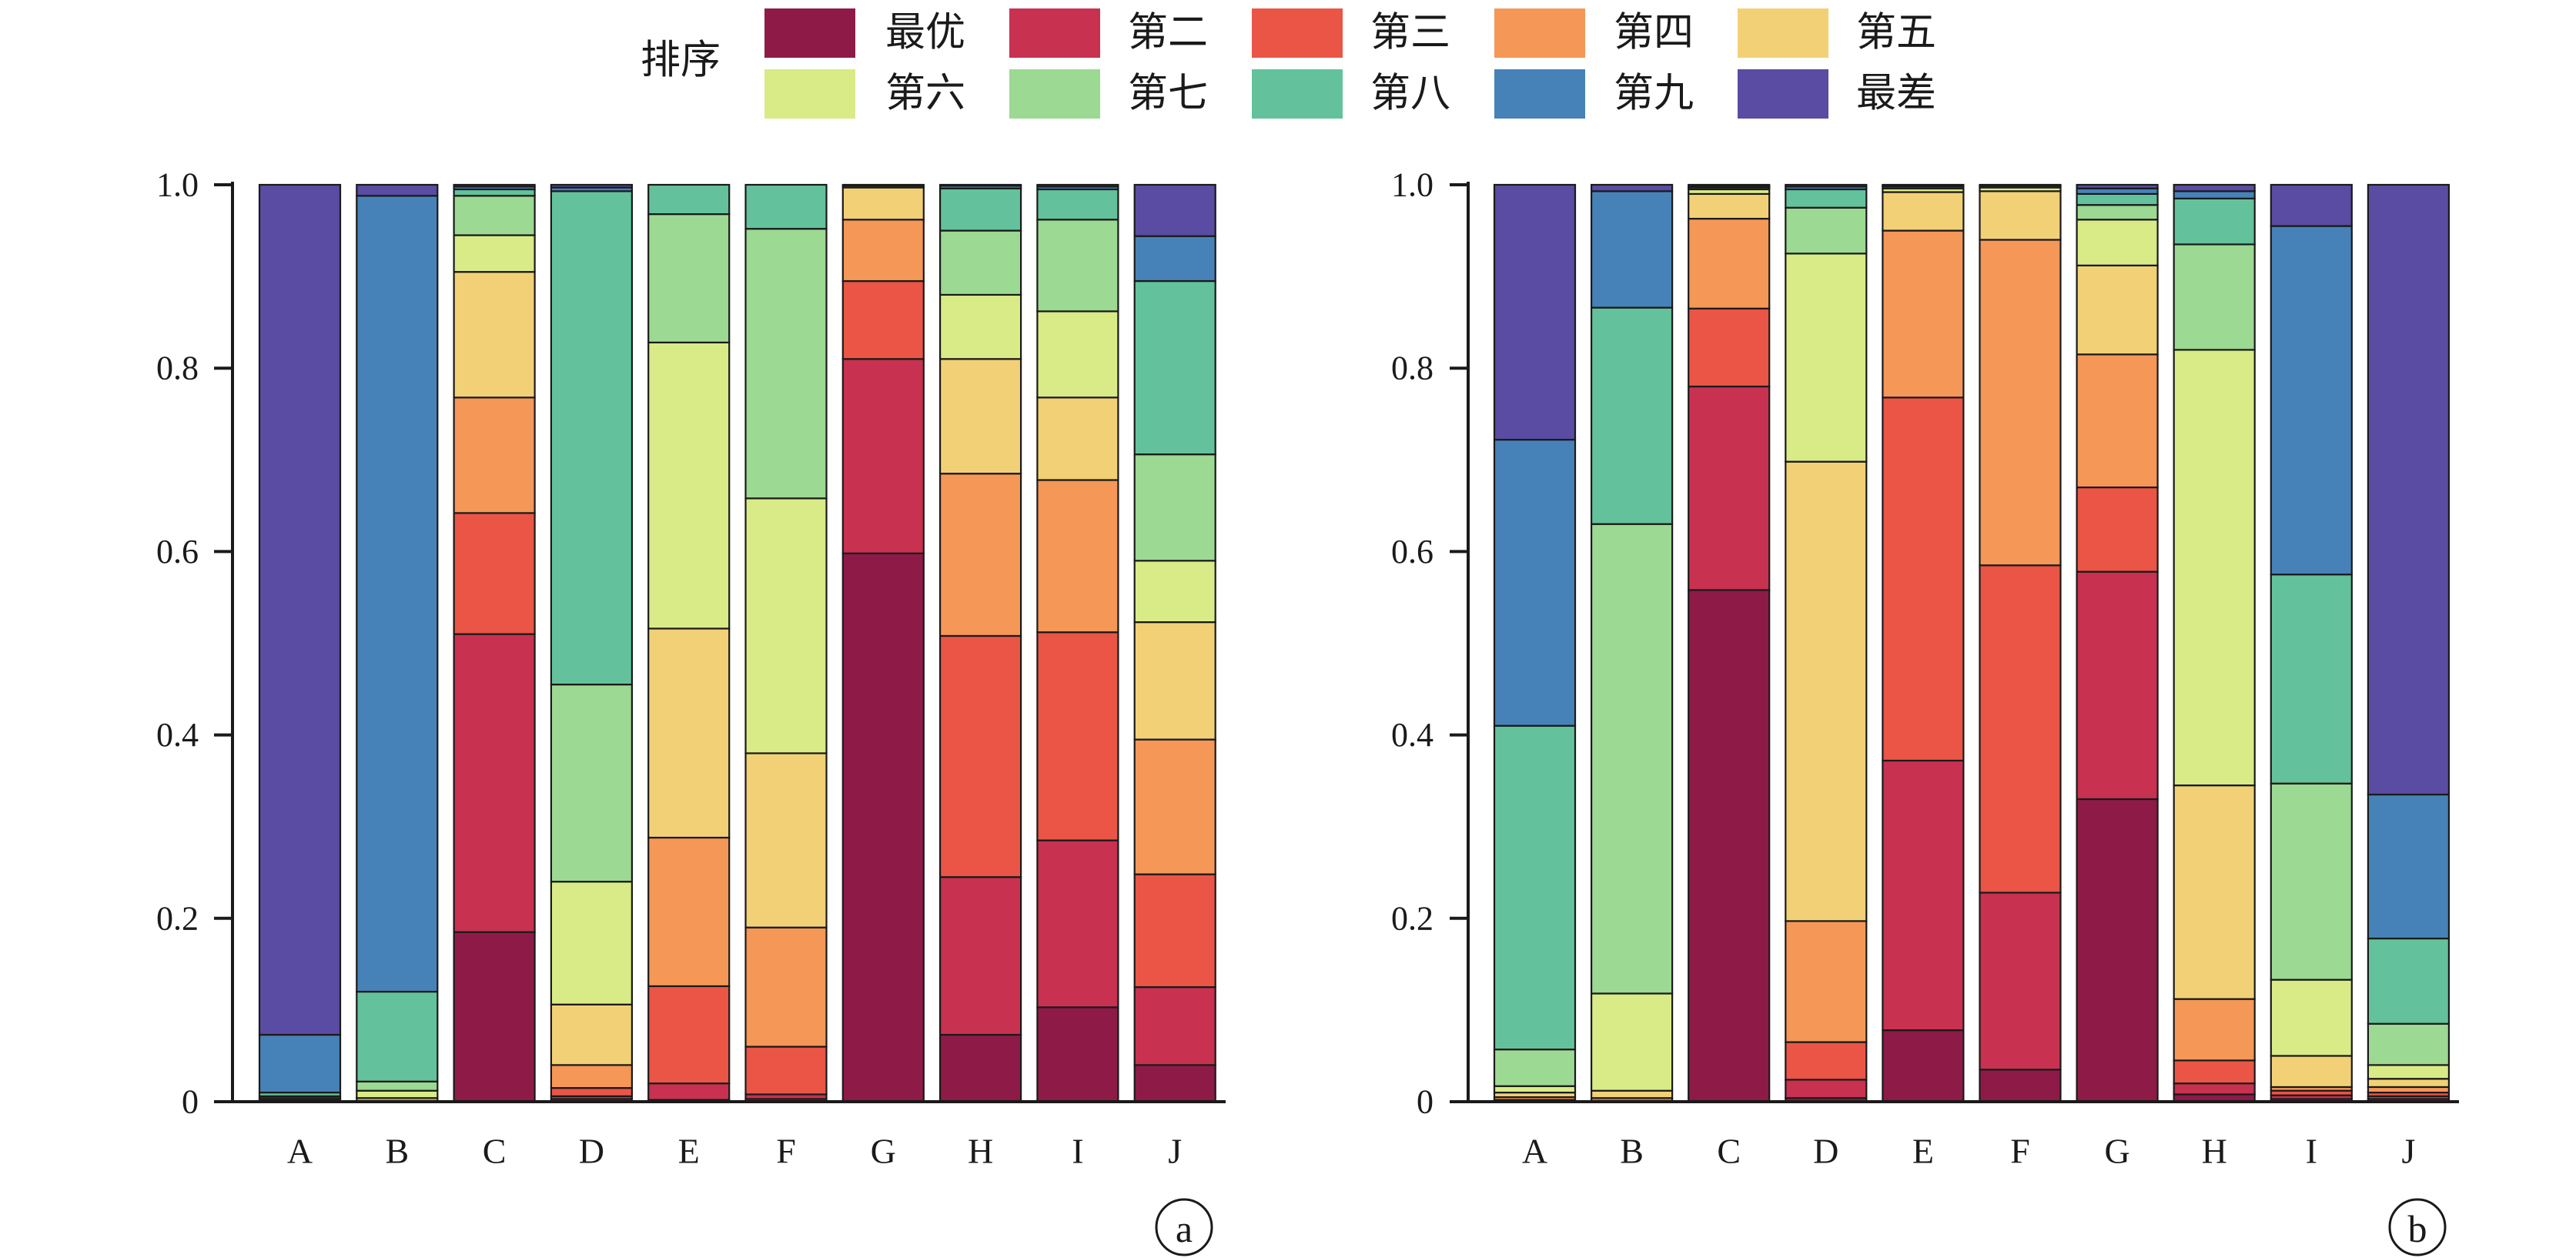  Describe the element at coordinates (2312, 1018) in the screenshot. I see `bar-segment-b-I-sixth` at that location.